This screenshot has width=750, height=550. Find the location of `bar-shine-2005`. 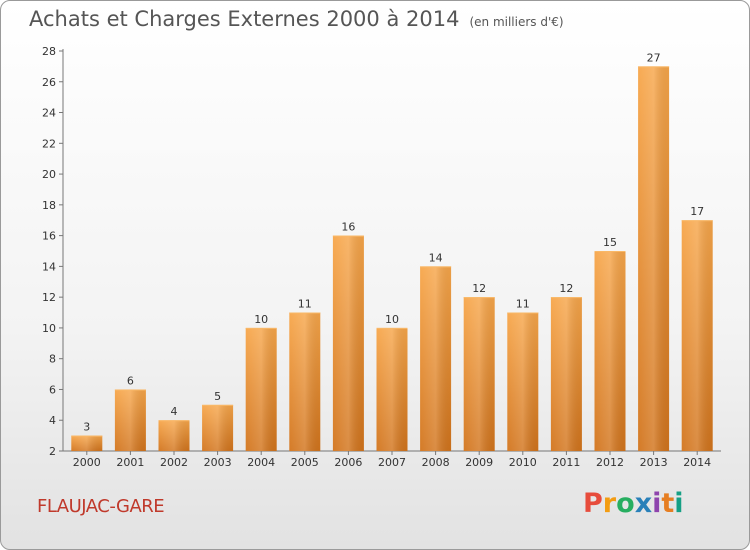

bar-shine-2005 is located at coordinates (305, 381).